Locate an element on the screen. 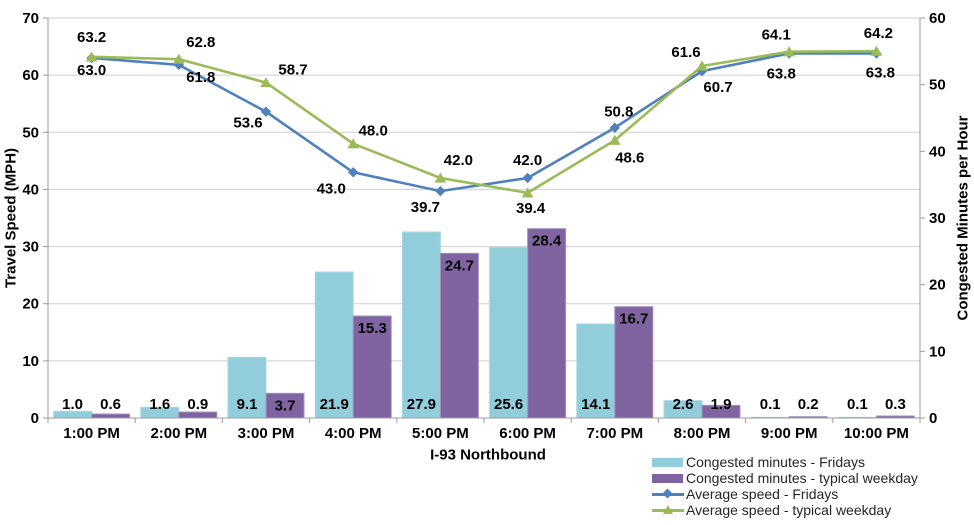 The width and height of the screenshot is (974, 525). point-value-label: 53.6 is located at coordinates (247, 123).